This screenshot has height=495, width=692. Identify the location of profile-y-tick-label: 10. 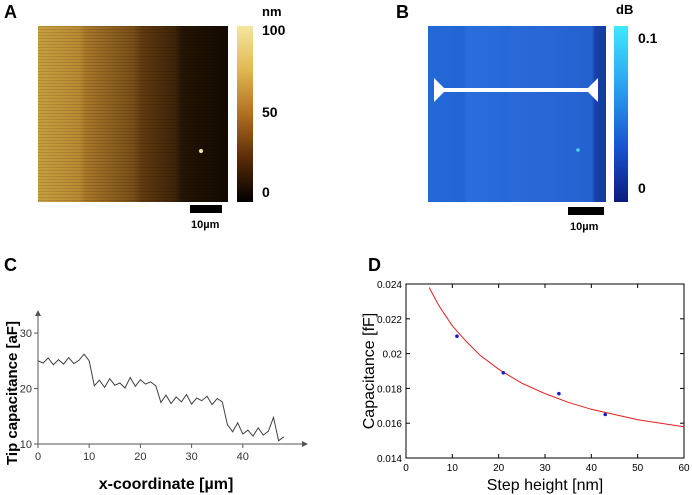
(26, 445).